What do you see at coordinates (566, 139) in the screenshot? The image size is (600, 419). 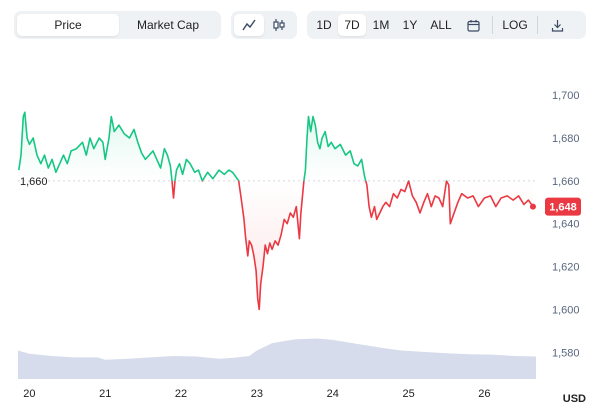 I see `y-tick-label: 1,680` at bounding box center [566, 139].